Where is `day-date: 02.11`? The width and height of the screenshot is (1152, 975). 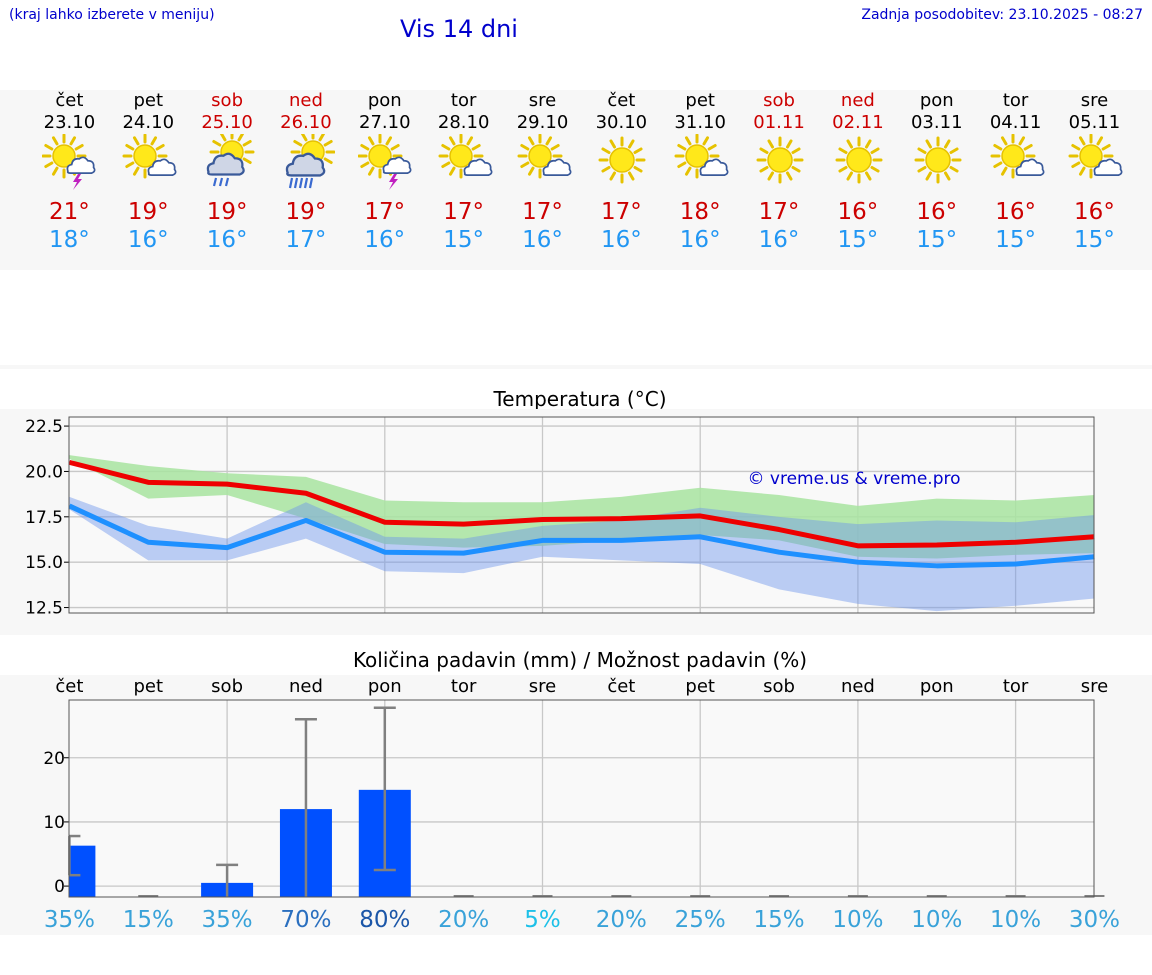
day-date: 02.11 is located at coordinates (858, 122).